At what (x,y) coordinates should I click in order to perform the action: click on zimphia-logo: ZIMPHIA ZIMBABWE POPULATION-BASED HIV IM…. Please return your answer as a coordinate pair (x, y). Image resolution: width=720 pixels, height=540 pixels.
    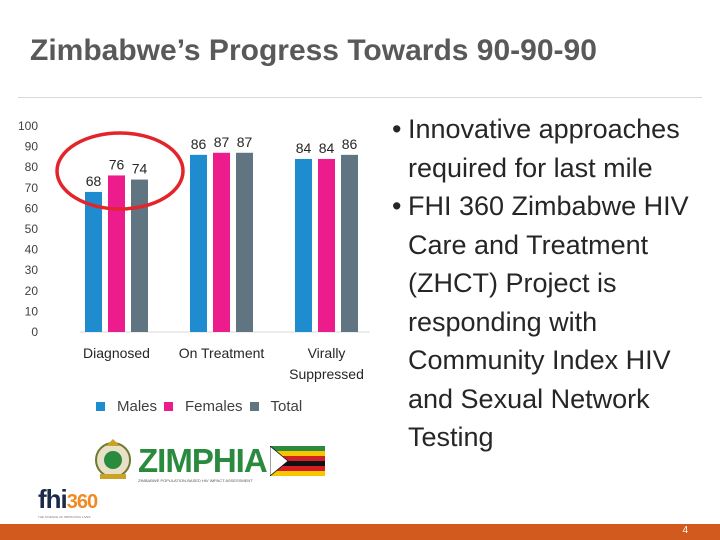
    Looking at the image, I should click on (207, 460).